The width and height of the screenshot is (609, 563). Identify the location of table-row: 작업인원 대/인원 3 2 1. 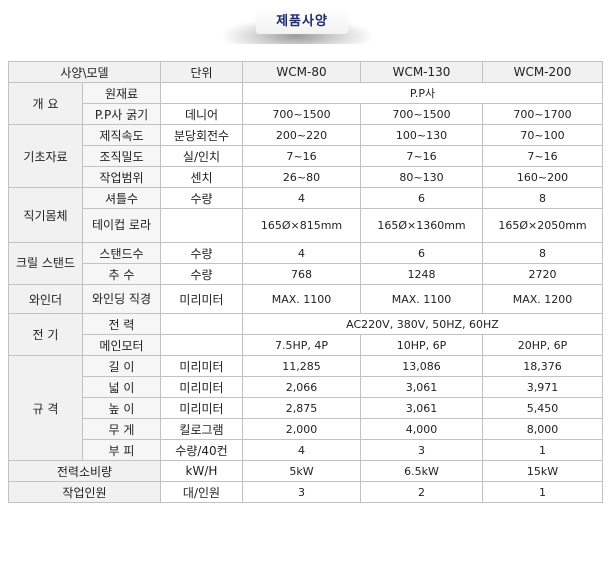
(305, 492).